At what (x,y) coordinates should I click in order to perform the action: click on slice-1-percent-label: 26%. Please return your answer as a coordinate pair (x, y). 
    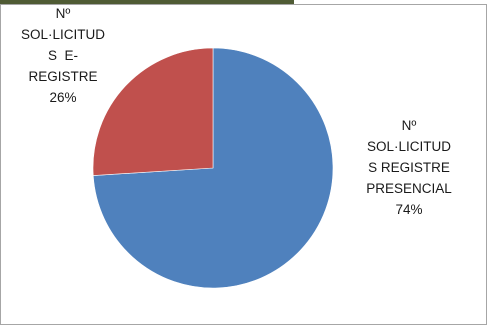
    Looking at the image, I should click on (62, 97).